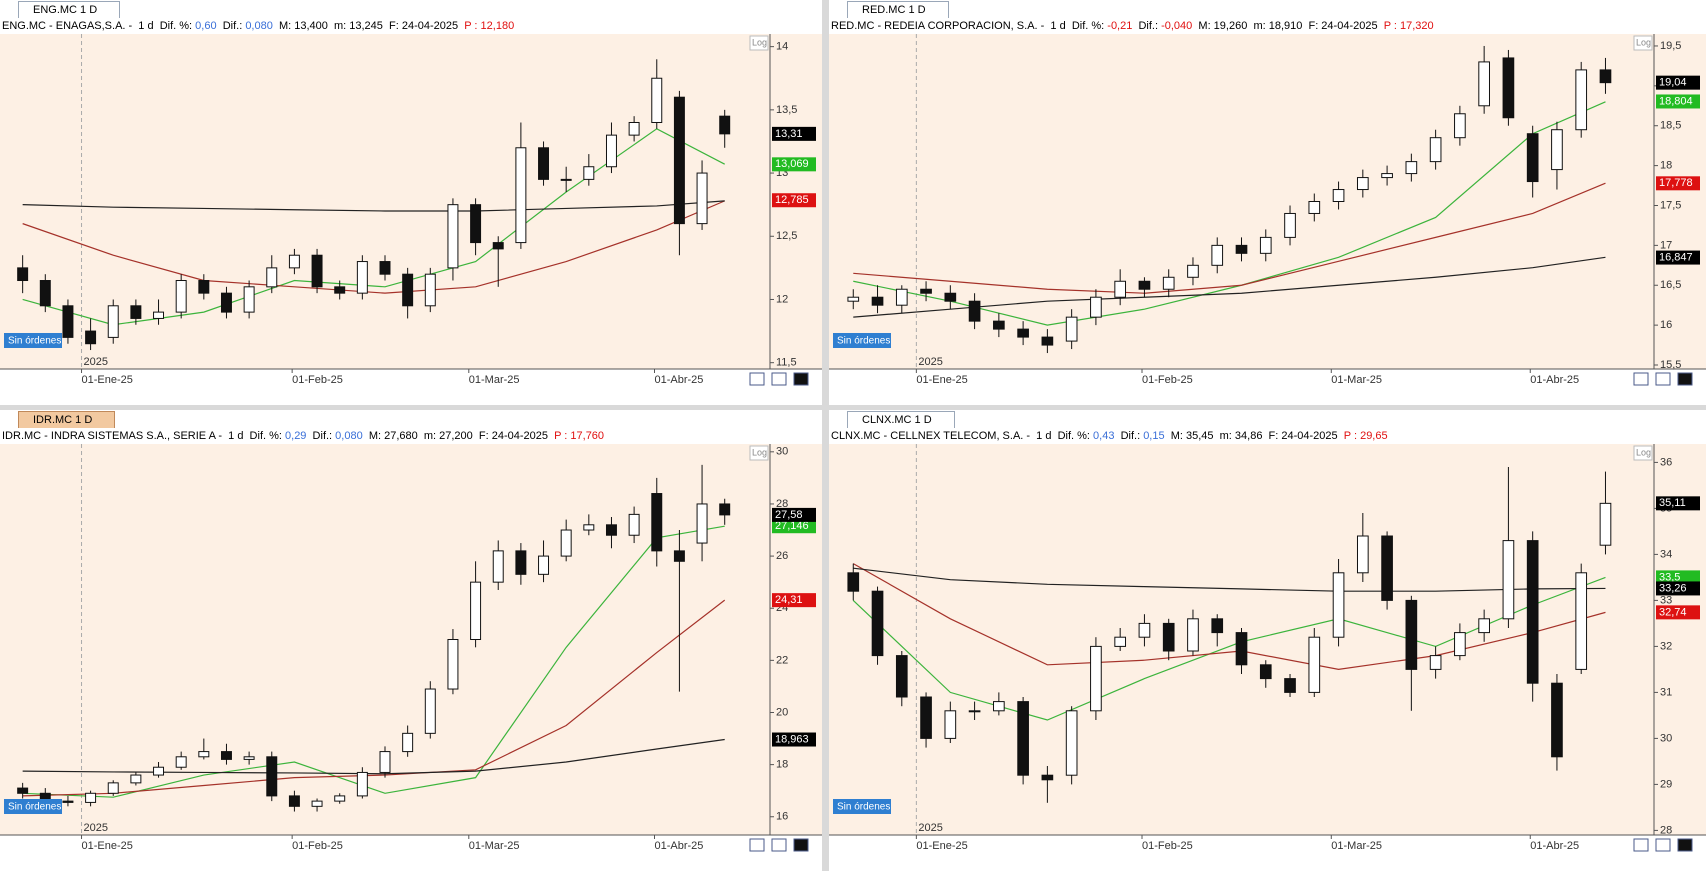 The height and width of the screenshot is (871, 1706). I want to click on y-tick-label: 31, so click(1666, 692).